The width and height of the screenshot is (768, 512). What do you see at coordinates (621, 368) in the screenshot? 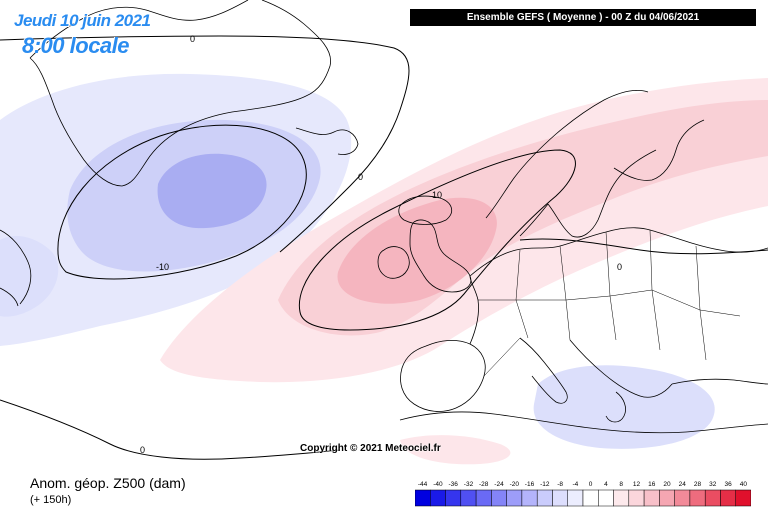
I see `balkans-coast` at bounding box center [621, 368].